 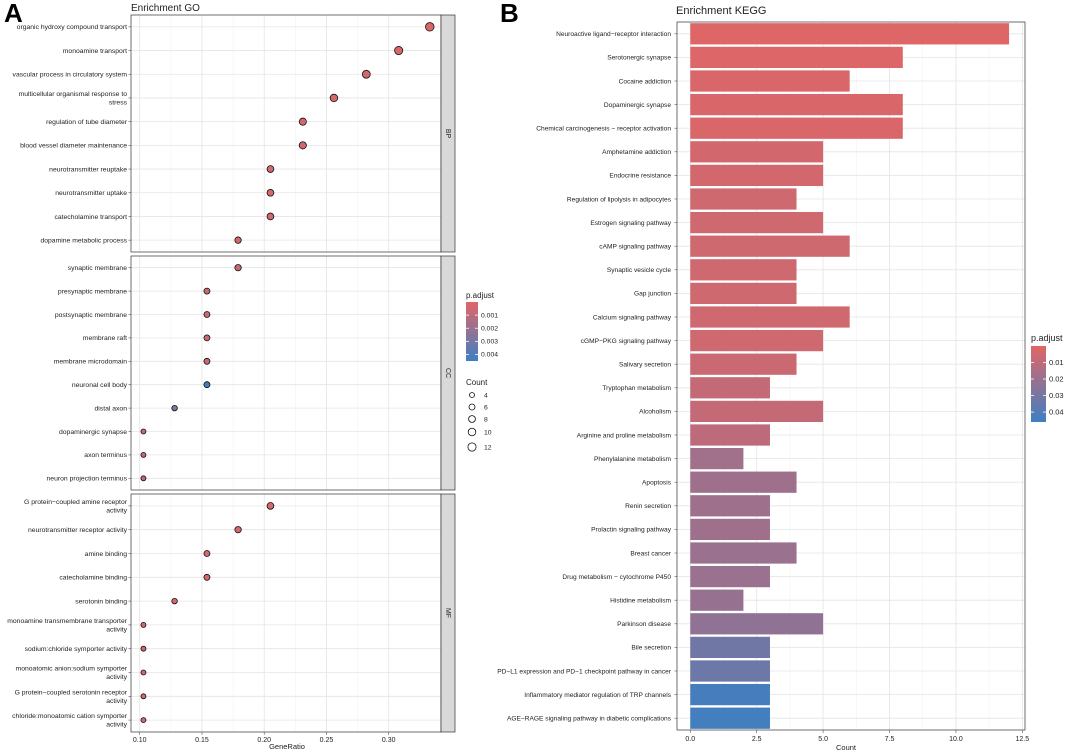 I want to click on kegg-term-label: Salivary secretion, so click(x=645, y=365).